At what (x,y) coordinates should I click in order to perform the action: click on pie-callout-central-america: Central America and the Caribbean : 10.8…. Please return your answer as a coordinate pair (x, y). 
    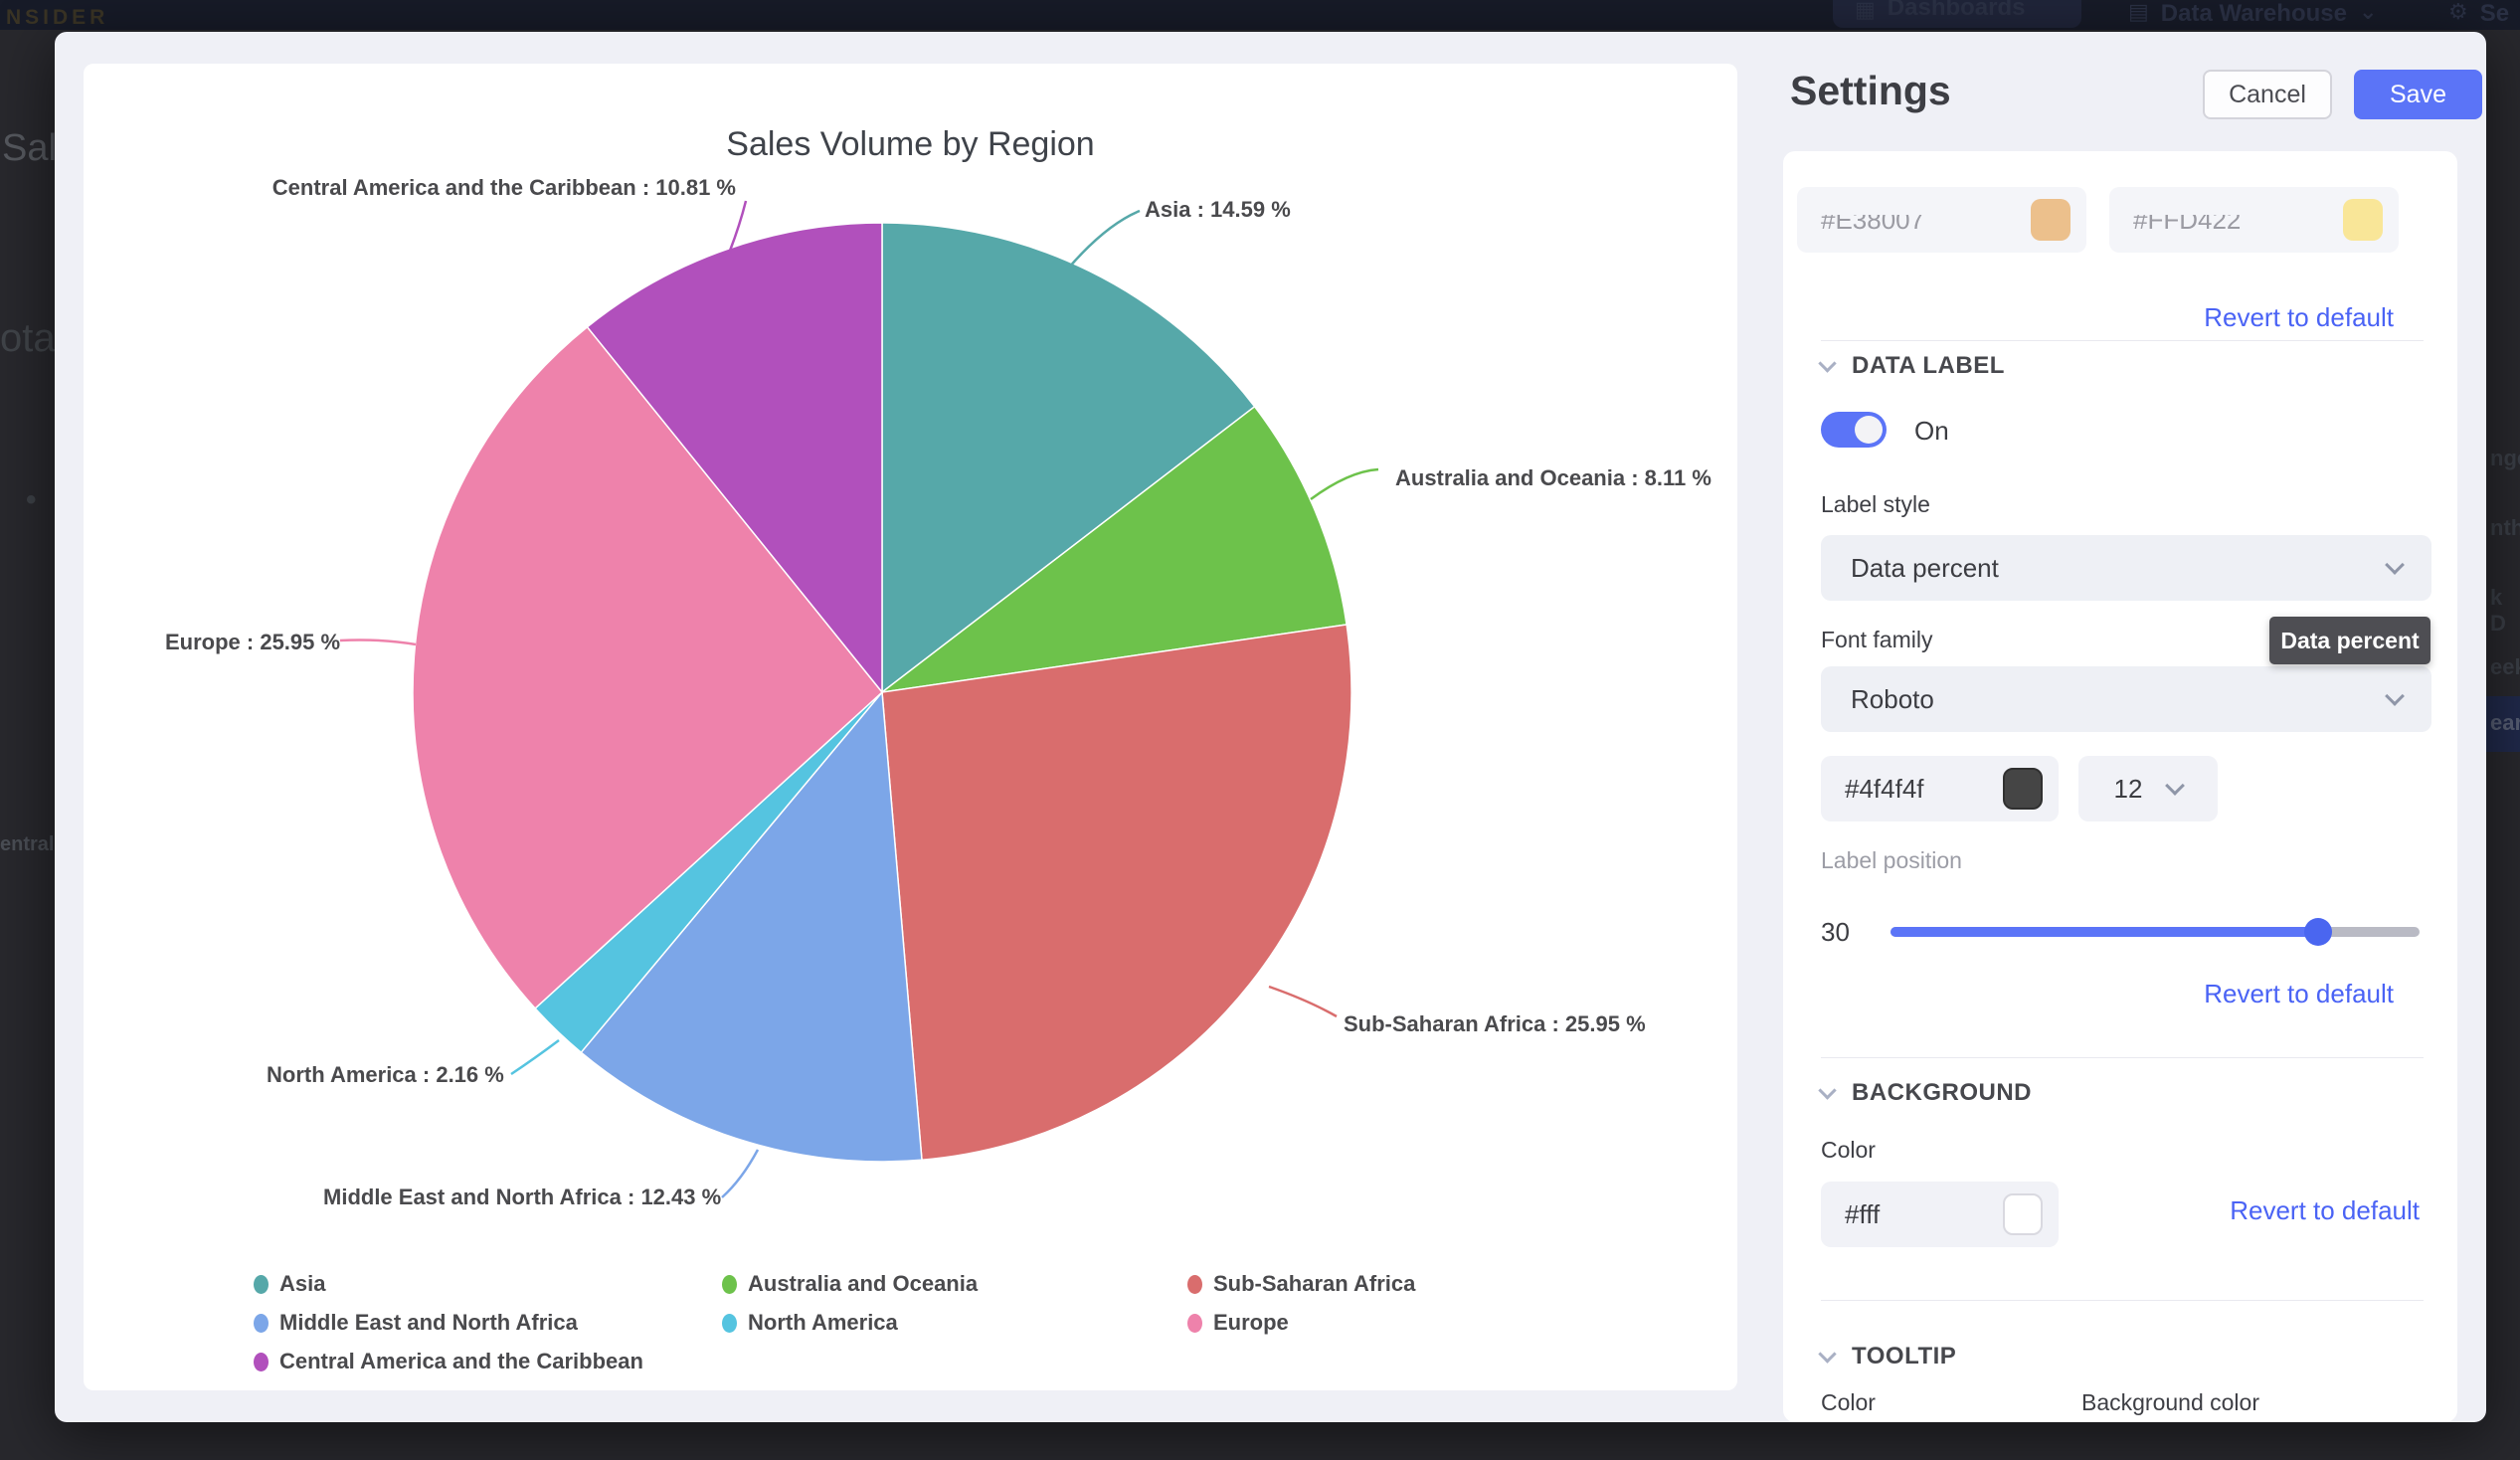
    Looking at the image, I should click on (503, 187).